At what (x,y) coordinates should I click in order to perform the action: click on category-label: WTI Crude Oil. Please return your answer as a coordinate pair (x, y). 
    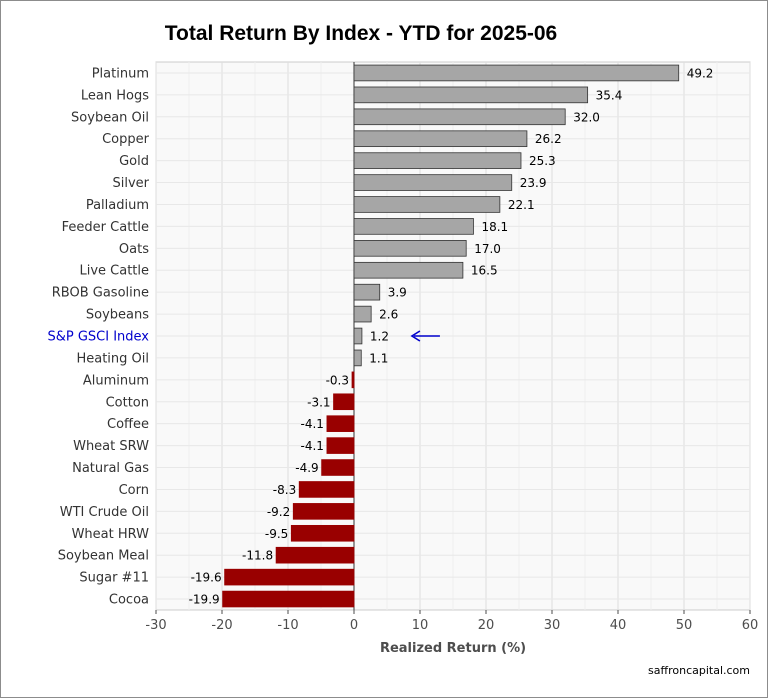
    Looking at the image, I should click on (104, 512).